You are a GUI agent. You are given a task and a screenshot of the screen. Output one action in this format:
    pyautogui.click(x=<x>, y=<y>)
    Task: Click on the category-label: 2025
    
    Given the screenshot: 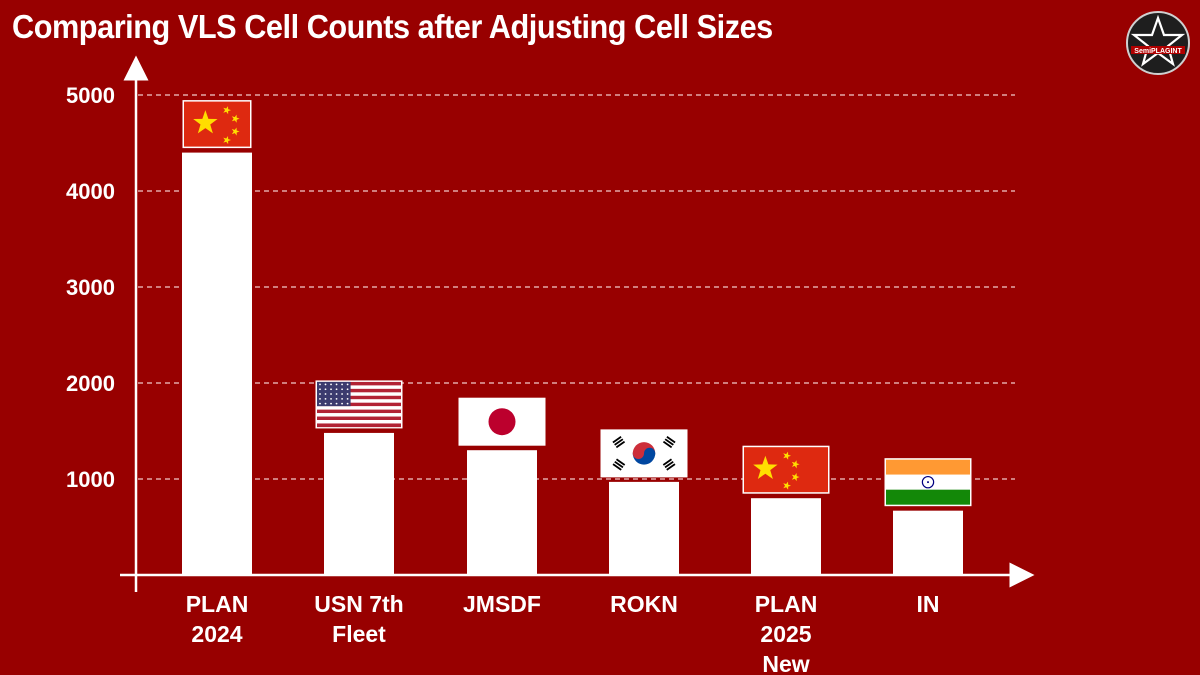 What is the action you would take?
    pyautogui.click(x=785, y=634)
    